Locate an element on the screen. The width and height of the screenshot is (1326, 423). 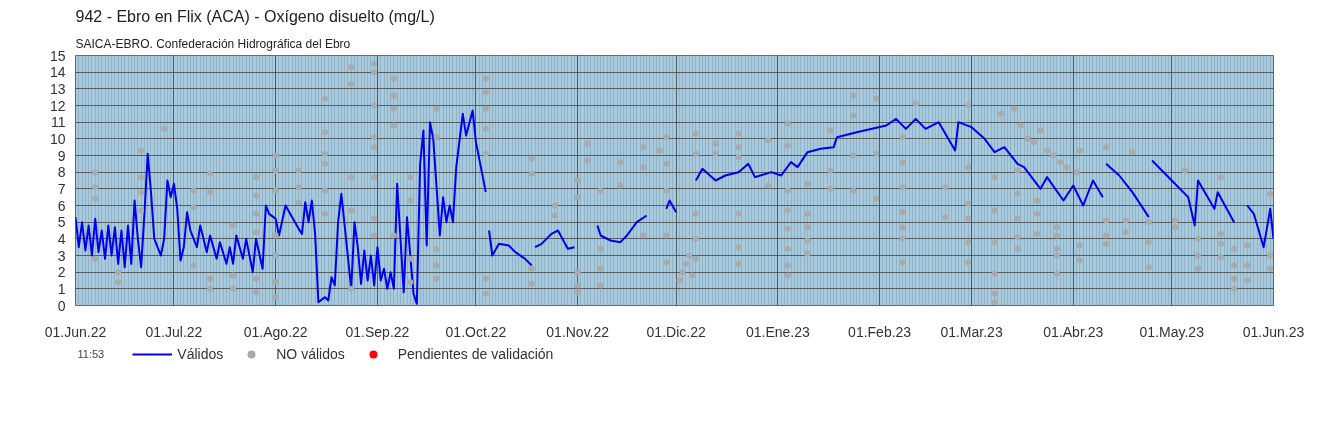
chart-title: 942 - Ebro en Flix (ACA) - Oxígeno disuelto (mg/L) is located at coordinates (255, 16).